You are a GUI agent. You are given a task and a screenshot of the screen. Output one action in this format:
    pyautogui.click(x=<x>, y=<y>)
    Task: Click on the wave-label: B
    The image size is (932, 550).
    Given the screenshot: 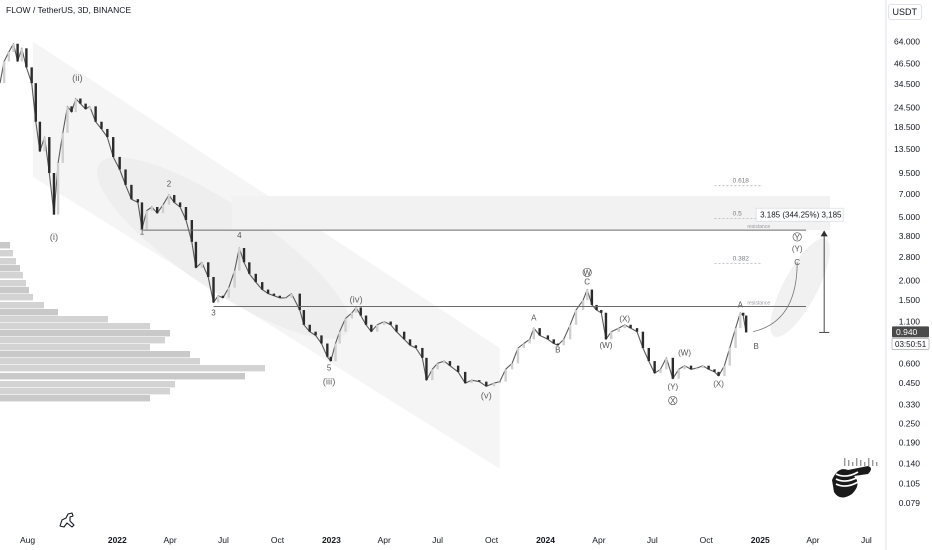 What is the action you would take?
    pyautogui.click(x=755, y=346)
    